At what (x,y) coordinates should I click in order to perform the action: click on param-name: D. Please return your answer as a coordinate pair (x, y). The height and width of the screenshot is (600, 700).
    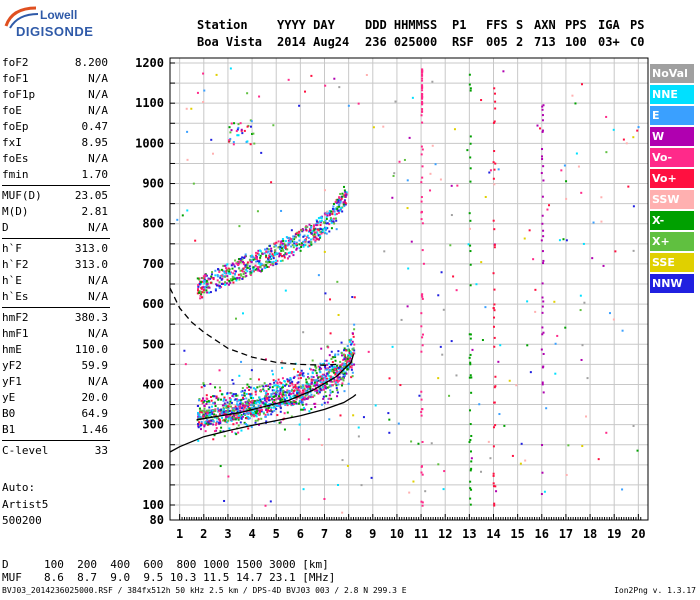
    Looking at the image, I should click on (5, 227).